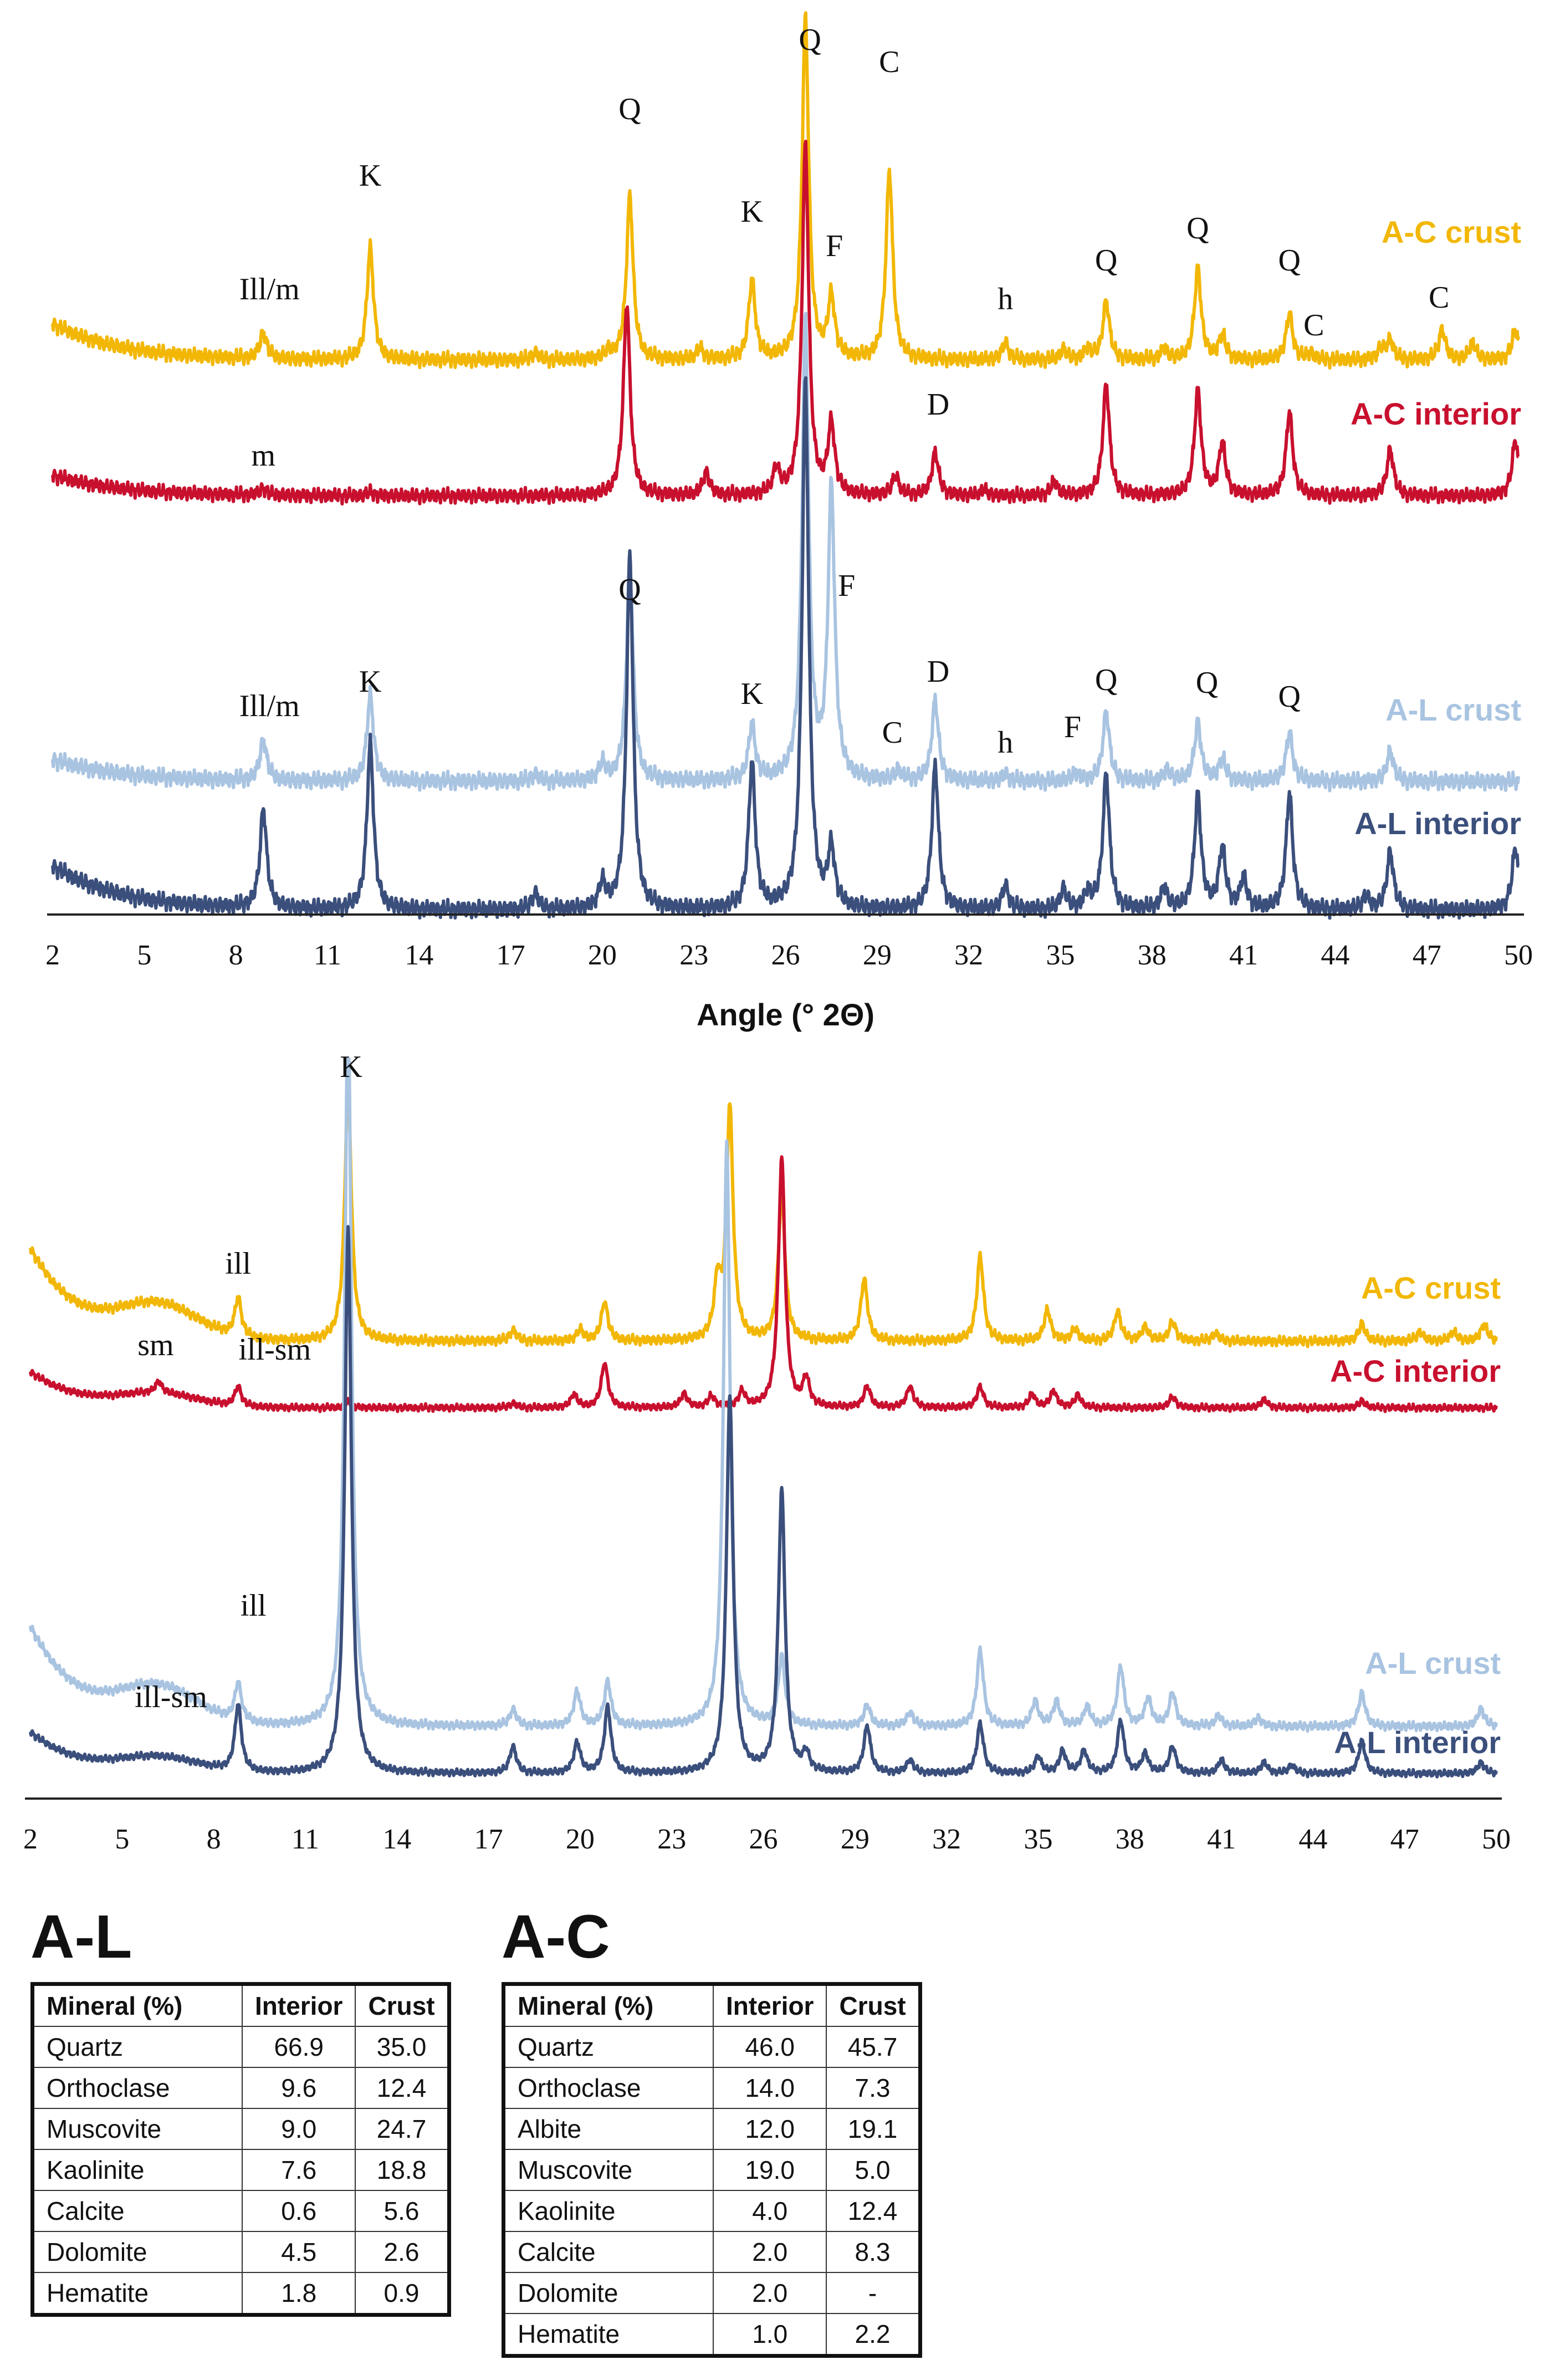 This screenshot has width=1560, height=2380. What do you see at coordinates (938, 672) in the screenshot?
I see `peak-label: D` at bounding box center [938, 672].